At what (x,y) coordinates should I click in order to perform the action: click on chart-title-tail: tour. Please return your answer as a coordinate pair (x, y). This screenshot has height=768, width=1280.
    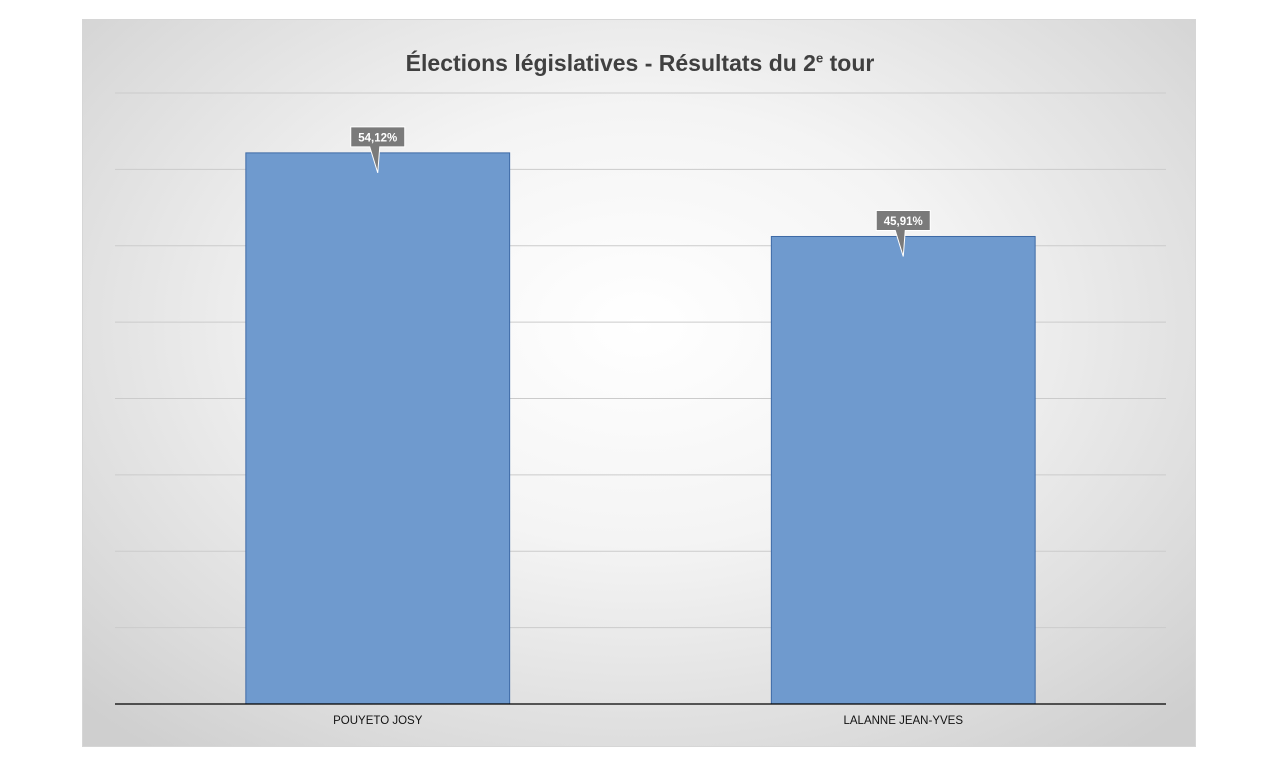
    Looking at the image, I should click on (849, 63).